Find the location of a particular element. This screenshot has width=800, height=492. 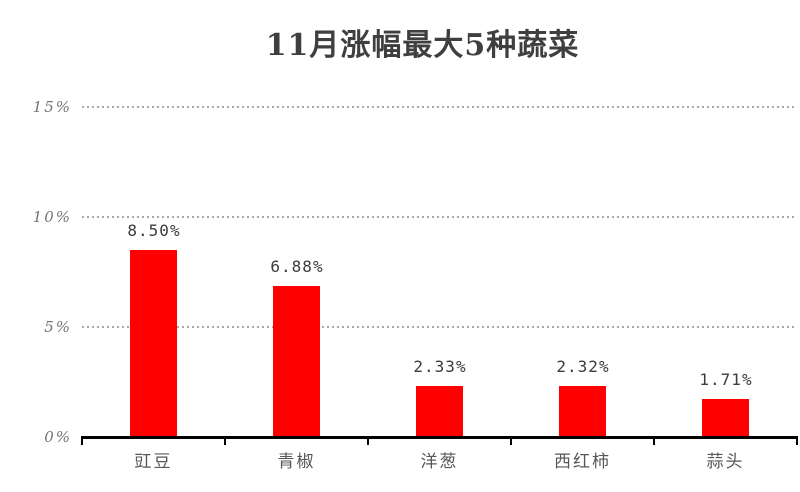

x-category-label: 蒜头 is located at coordinates (725, 462).